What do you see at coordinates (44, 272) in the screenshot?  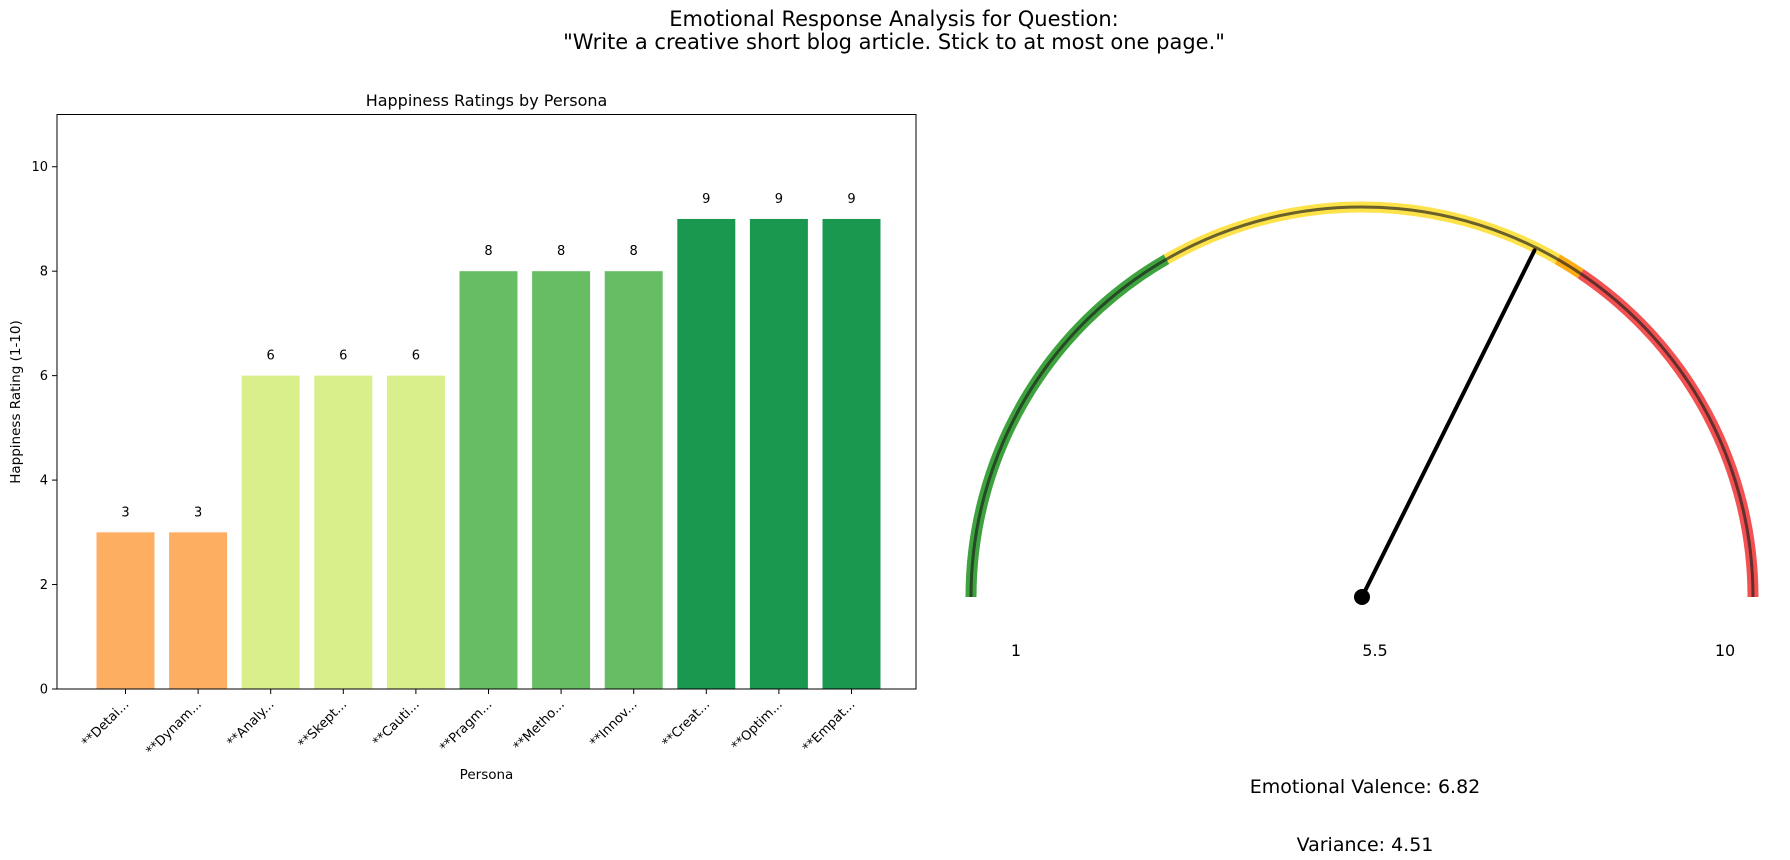 I see `y-tick-label-4: 8` at bounding box center [44, 272].